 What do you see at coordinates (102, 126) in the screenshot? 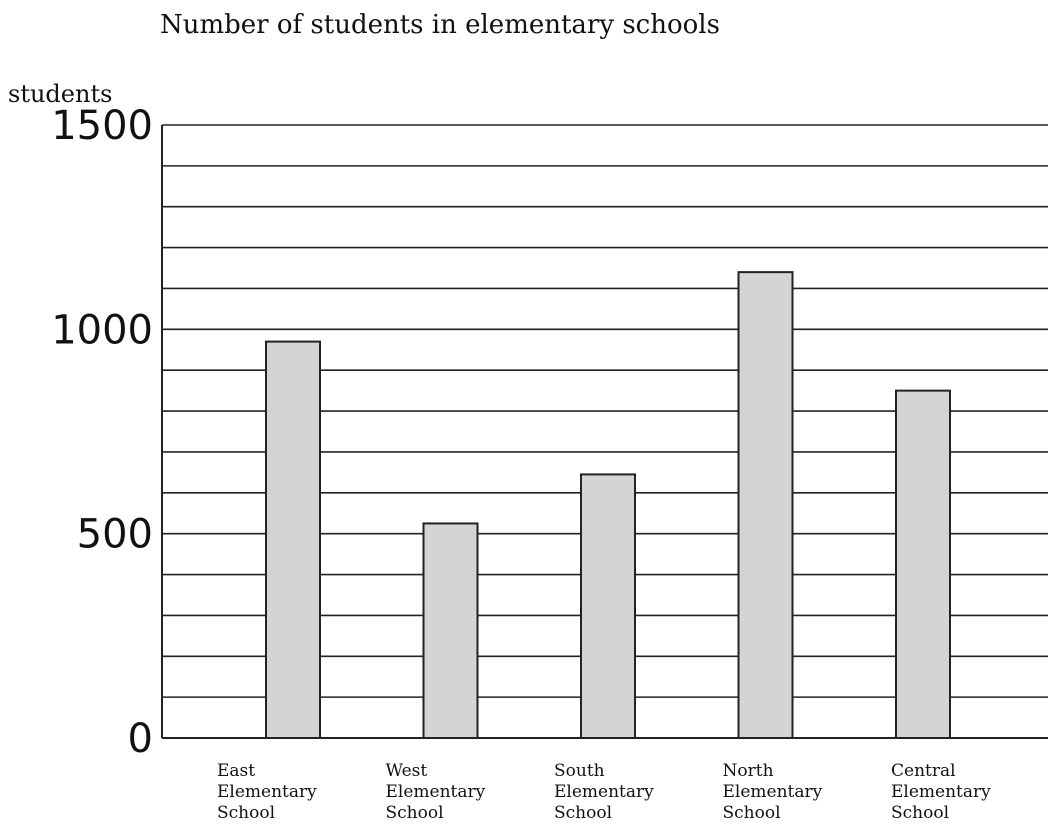
I see `y-tick-label: 1500` at bounding box center [102, 126].